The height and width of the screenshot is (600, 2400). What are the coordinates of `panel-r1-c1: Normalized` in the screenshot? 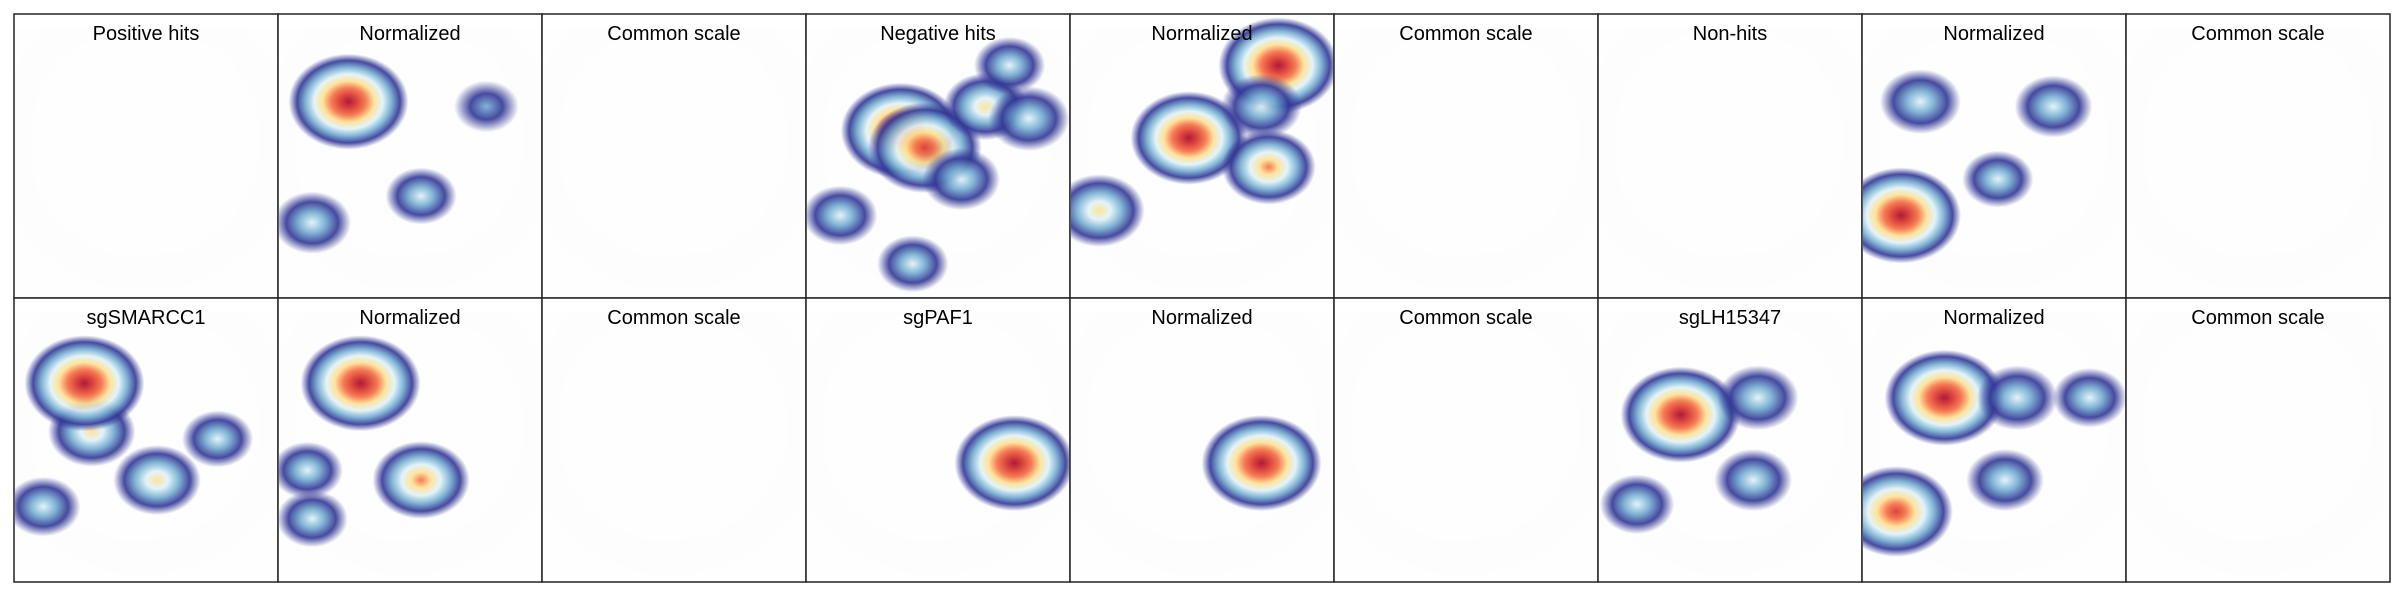 It's located at (410, 440).